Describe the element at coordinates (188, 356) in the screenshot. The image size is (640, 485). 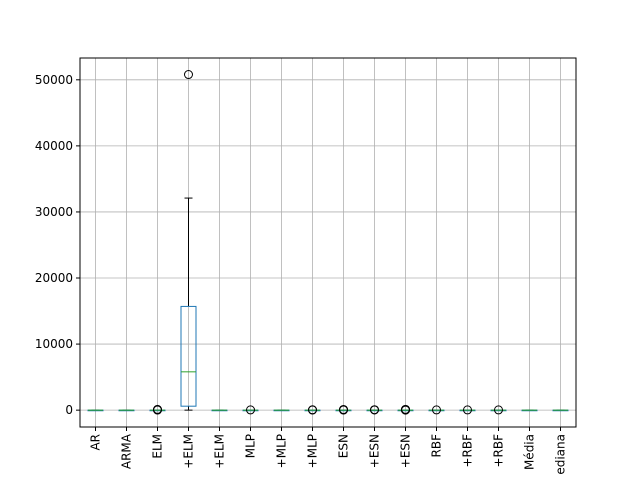
I see `iqr-box` at that location.